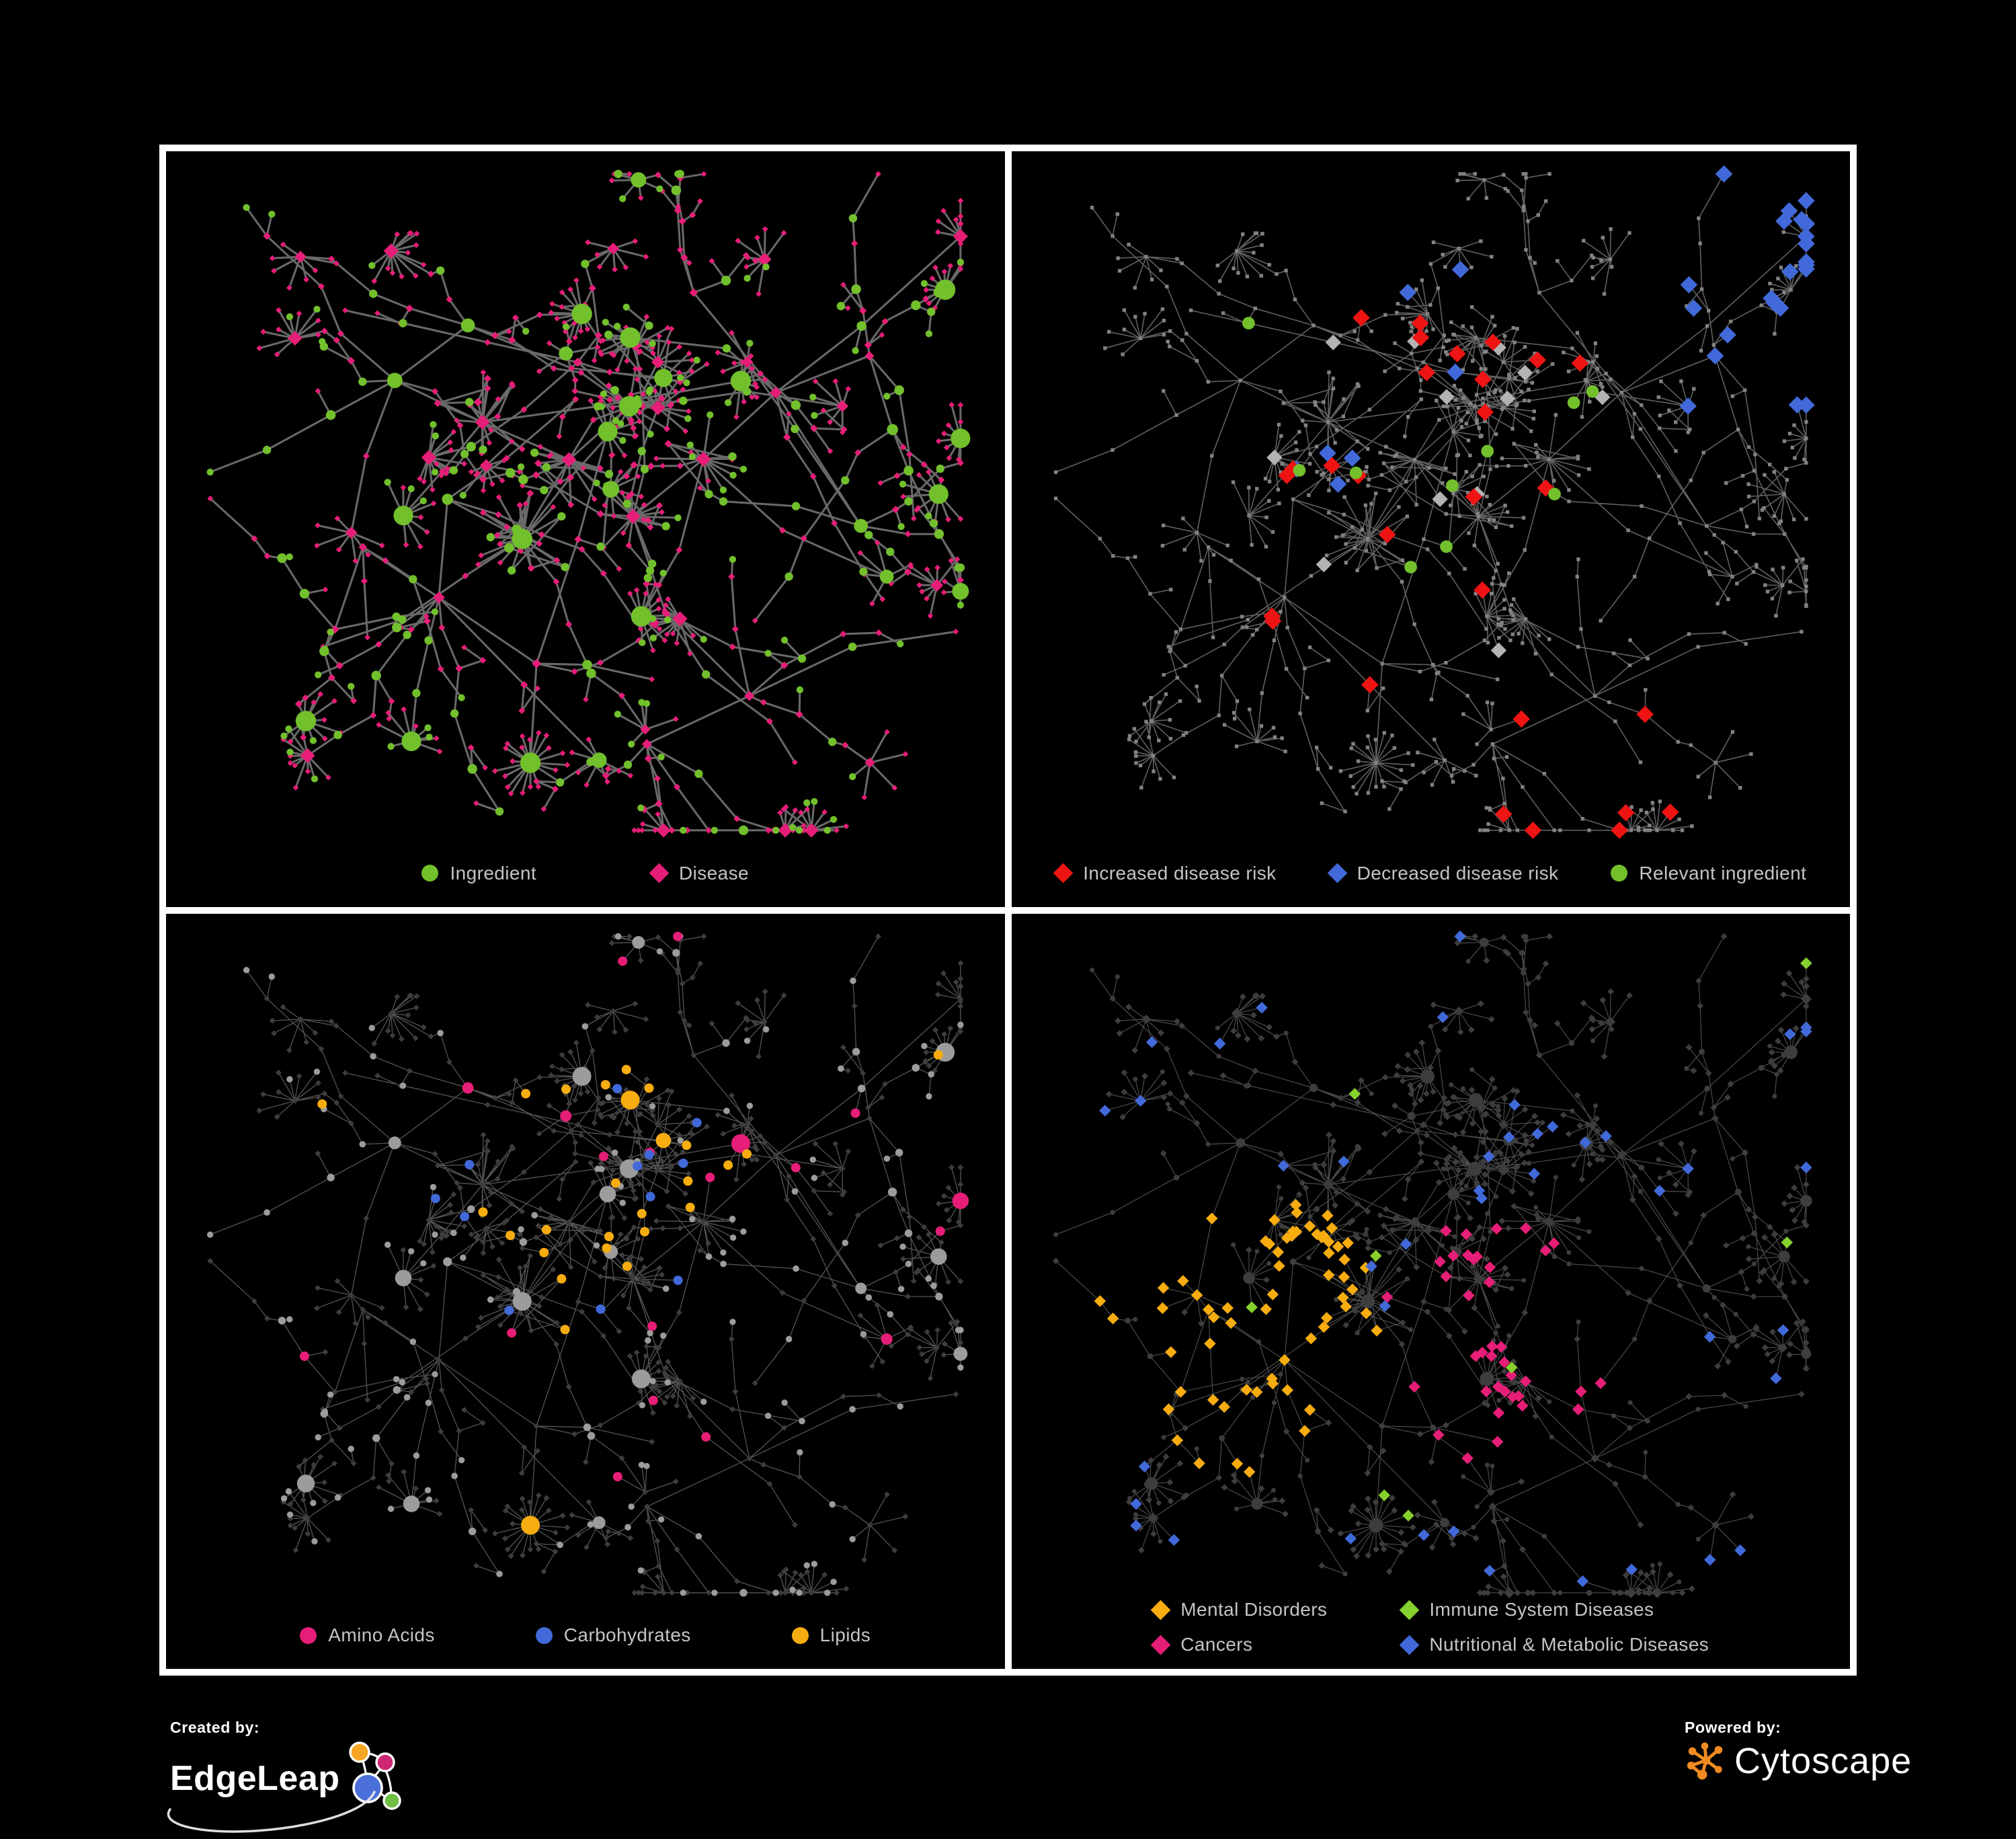 The height and width of the screenshot is (1839, 2016). What do you see at coordinates (374, 1776) in the screenshot?
I see `edgeleap-network-icon` at bounding box center [374, 1776].